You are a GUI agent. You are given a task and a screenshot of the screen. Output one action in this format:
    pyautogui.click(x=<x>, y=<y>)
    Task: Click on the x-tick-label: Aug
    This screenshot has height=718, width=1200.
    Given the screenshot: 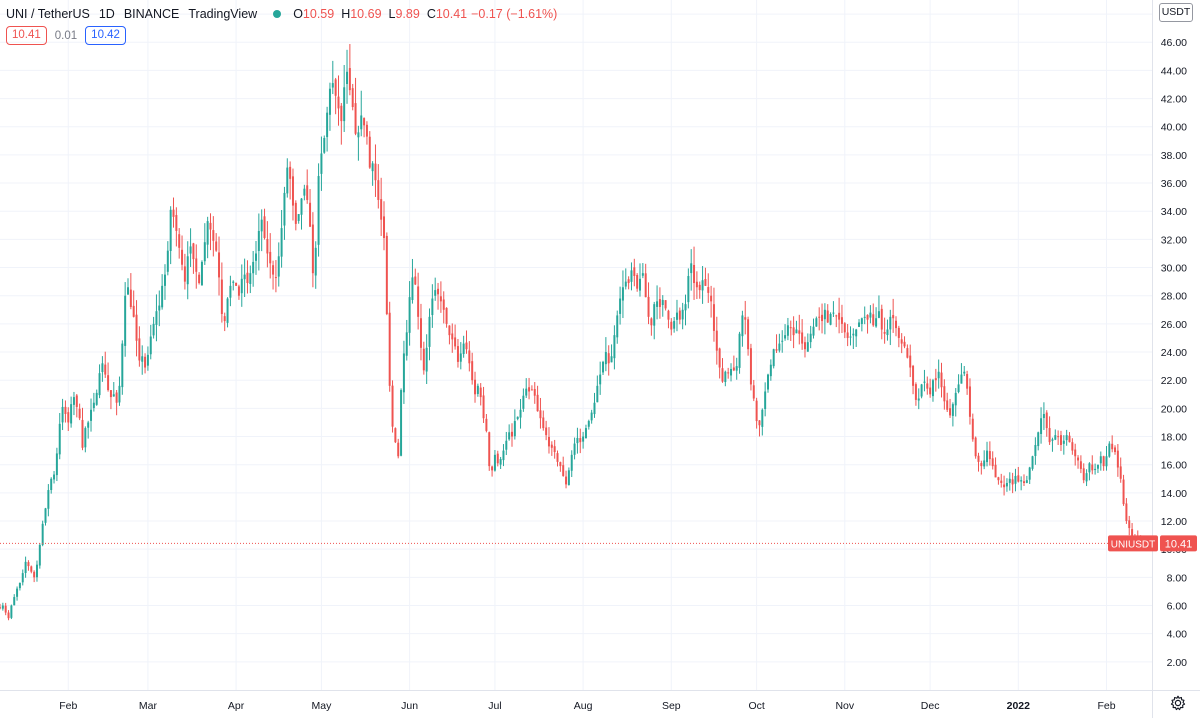 What is the action you would take?
    pyautogui.click(x=583, y=706)
    